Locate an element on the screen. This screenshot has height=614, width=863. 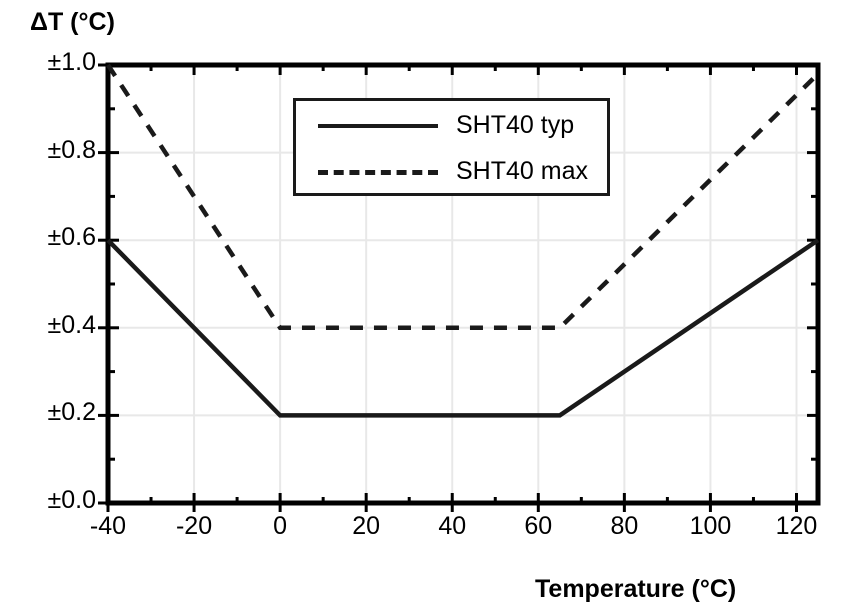
legend-entry-typ: SHT40 typ is located at coordinates (451, 125).